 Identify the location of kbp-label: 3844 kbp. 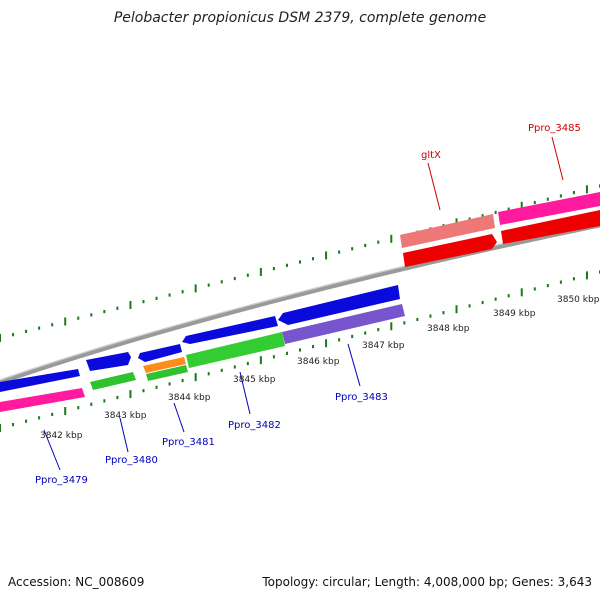
(189, 398).